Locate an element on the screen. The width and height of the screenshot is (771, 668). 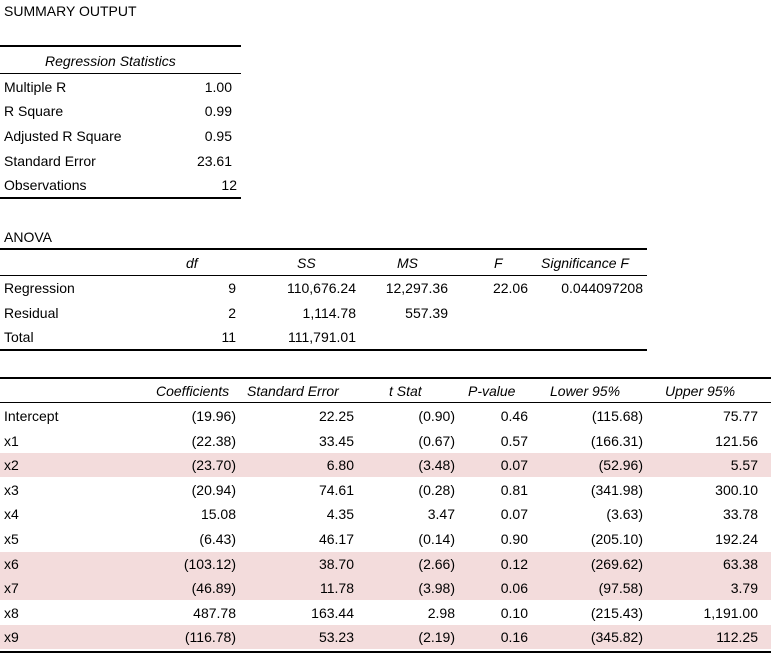
anova-cell-ss: 1,114.78 is located at coordinates (329, 313).